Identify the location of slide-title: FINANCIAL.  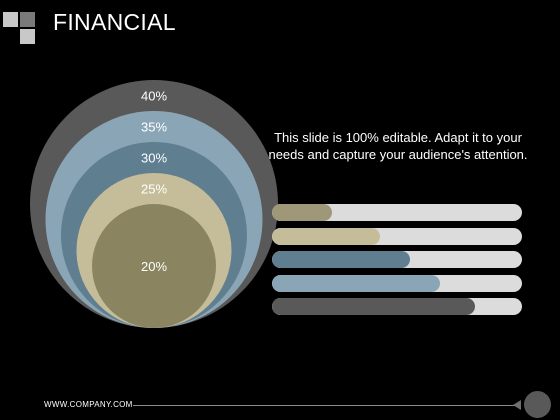
(114, 22).